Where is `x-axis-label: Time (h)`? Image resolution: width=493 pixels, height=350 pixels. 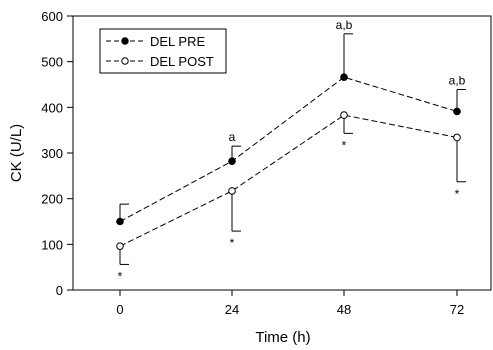 x-axis-label: Time (h) is located at coordinates (282, 337).